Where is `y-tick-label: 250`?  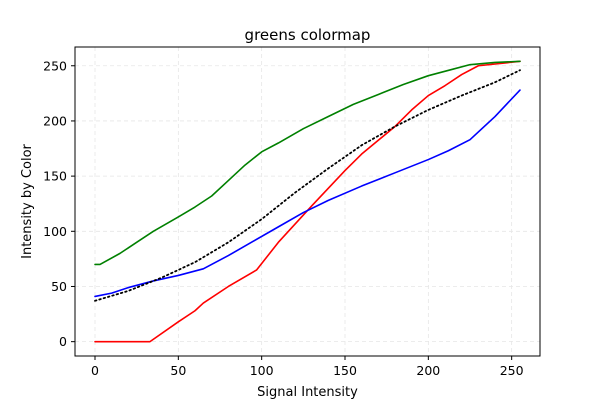
y-tick-label: 250 is located at coordinates (55, 65).